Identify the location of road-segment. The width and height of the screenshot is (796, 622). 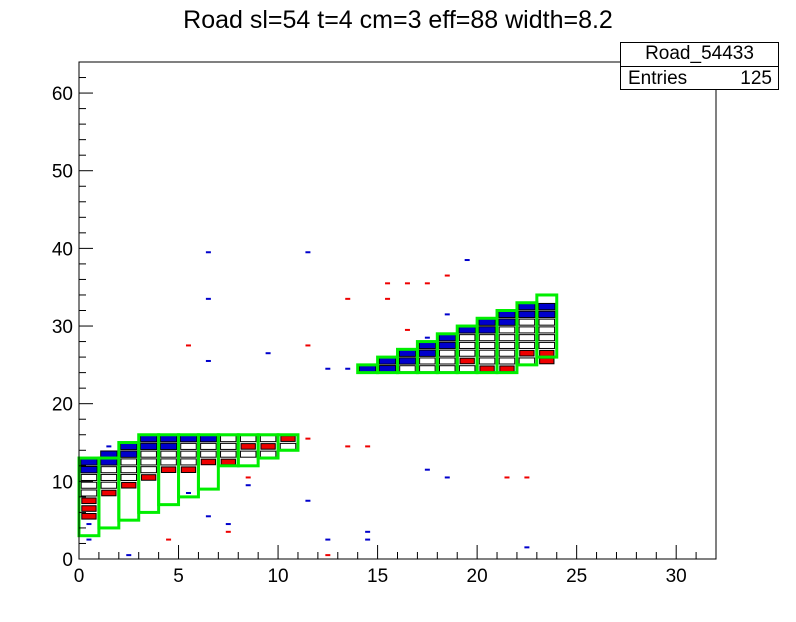
(547, 326).